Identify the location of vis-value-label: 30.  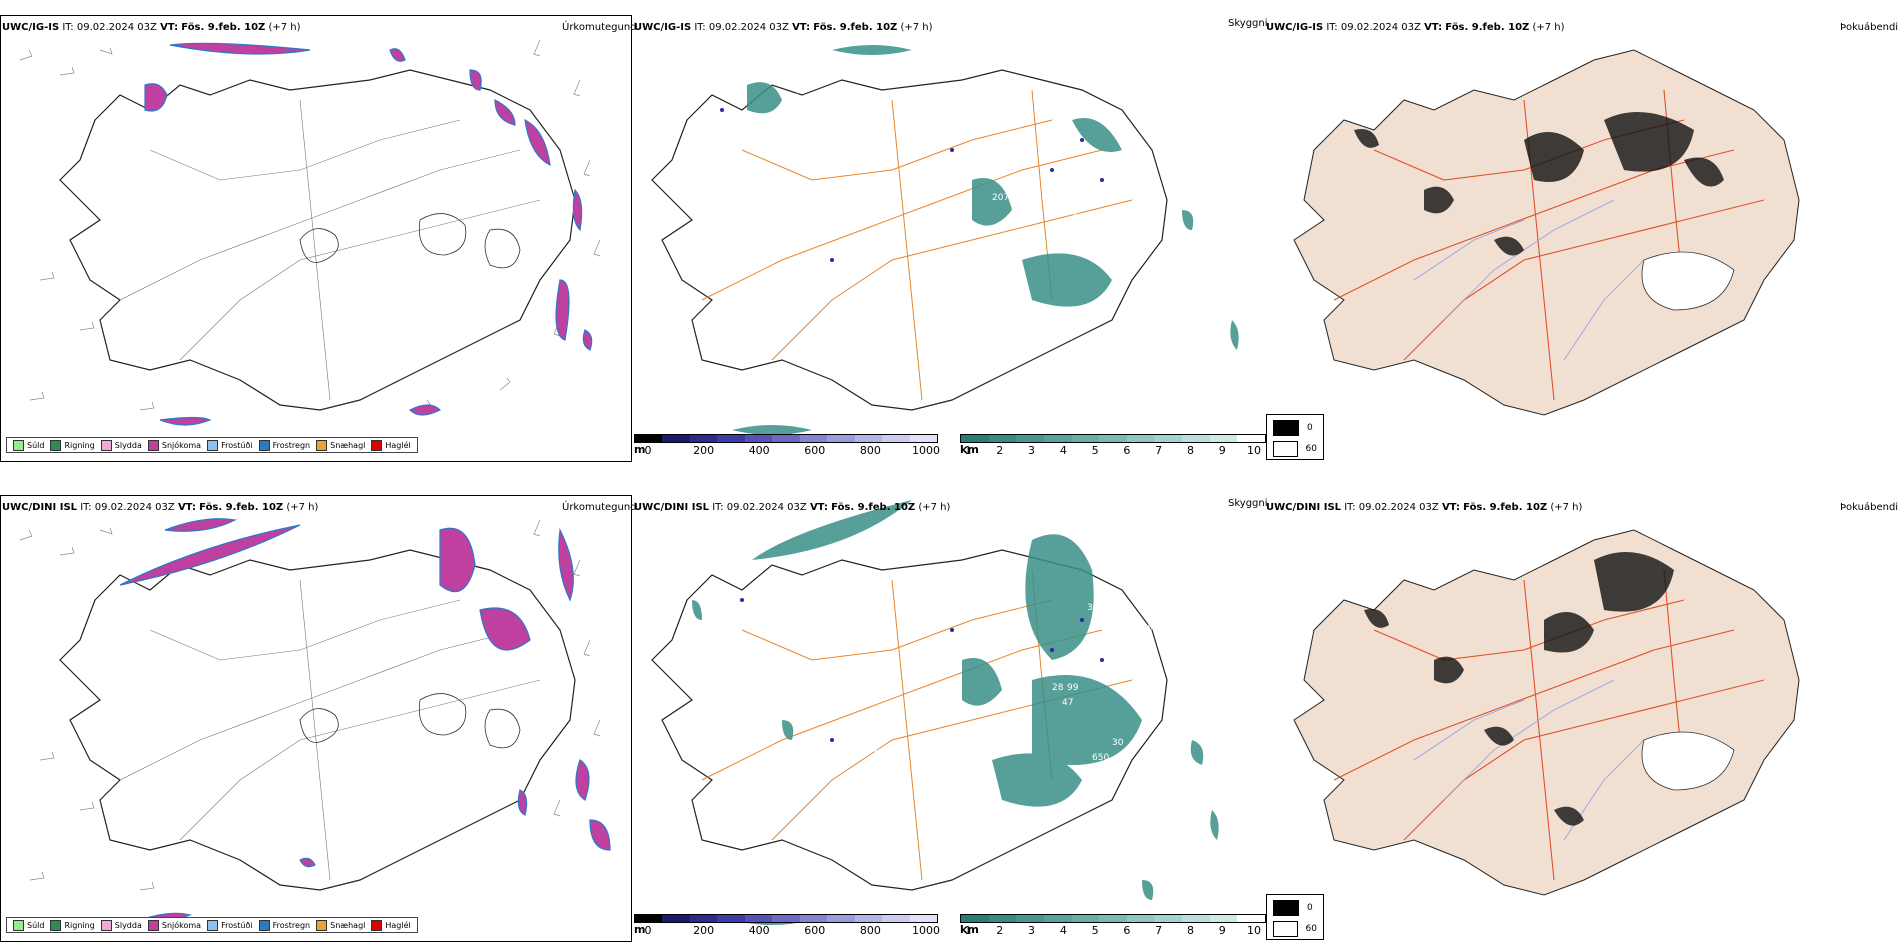
(1068, 338).